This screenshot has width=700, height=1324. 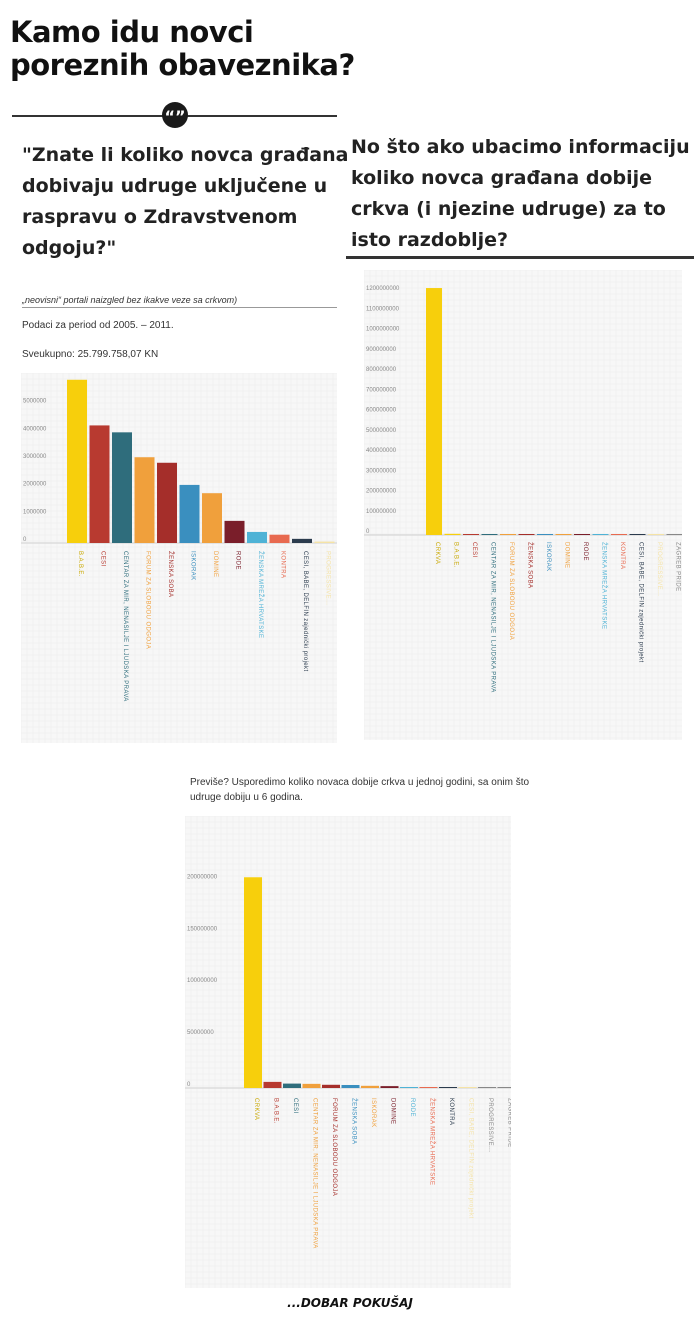 What do you see at coordinates (381, 411) in the screenshot?
I see `y-tick-label: 600000000` at bounding box center [381, 411].